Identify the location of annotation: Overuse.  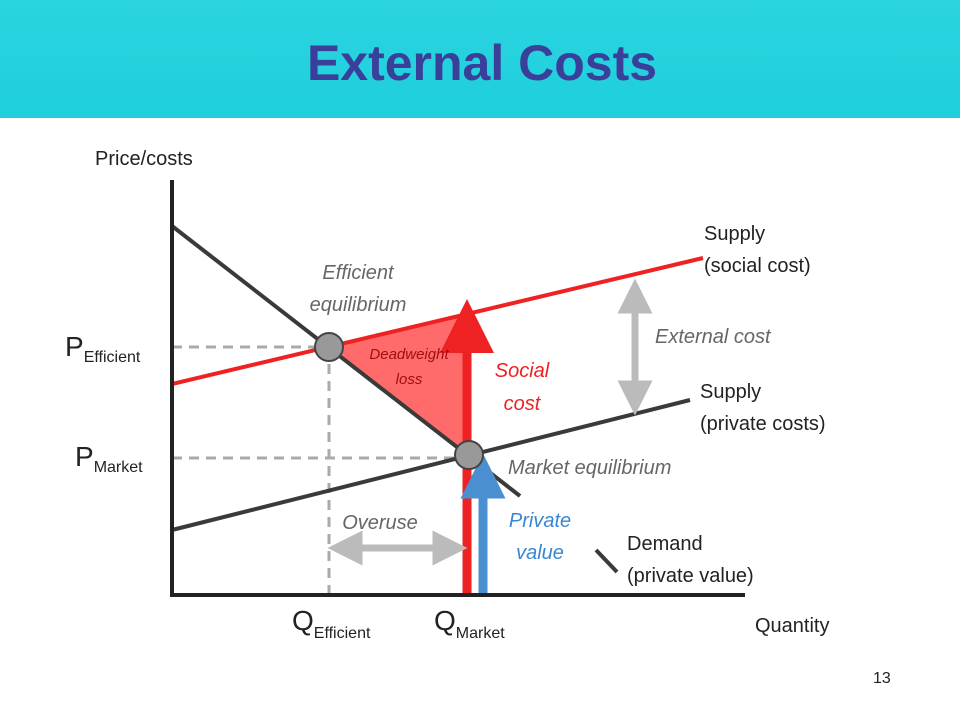
(380, 523).